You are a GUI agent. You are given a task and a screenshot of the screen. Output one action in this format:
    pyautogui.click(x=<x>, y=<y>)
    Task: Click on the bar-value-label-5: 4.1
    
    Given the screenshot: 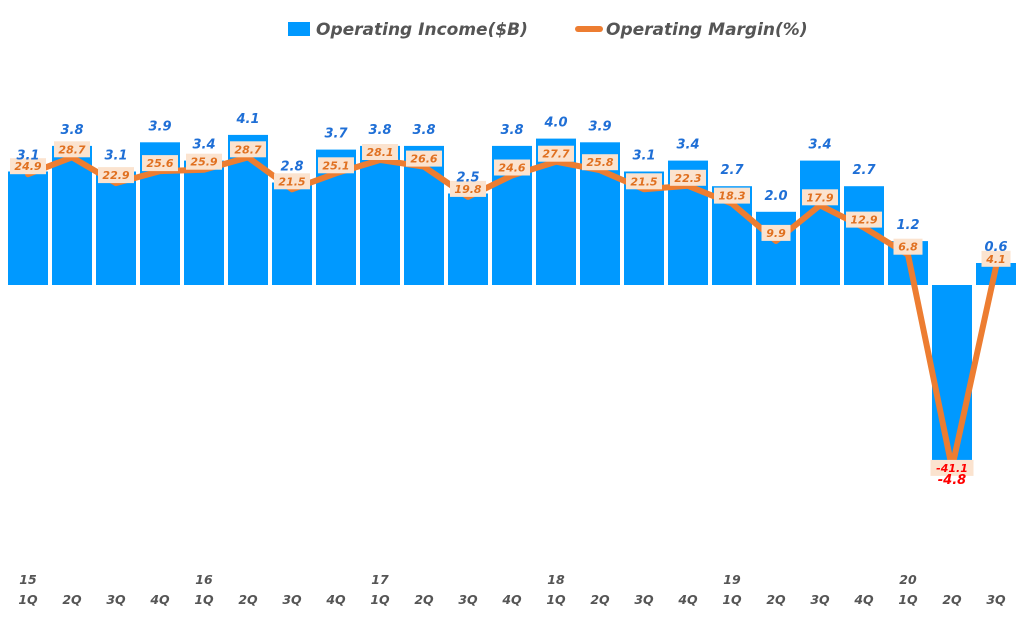 What is the action you would take?
    pyautogui.click(x=247, y=119)
    